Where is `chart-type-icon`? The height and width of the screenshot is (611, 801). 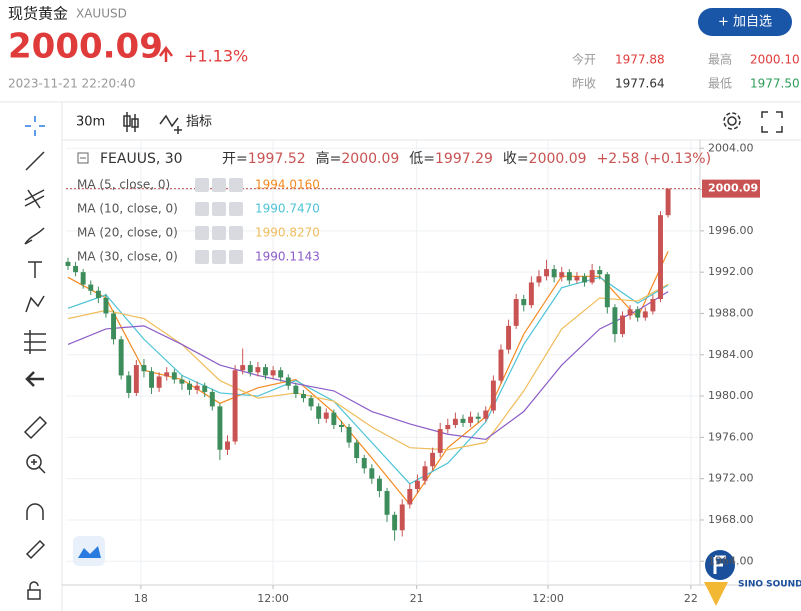
chart-type-icon is located at coordinates (89, 552).